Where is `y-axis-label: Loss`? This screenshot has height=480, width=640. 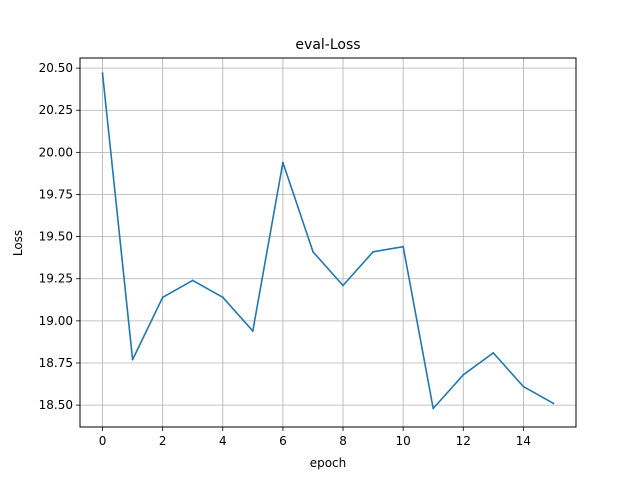 y-axis-label: Loss is located at coordinates (18, 243).